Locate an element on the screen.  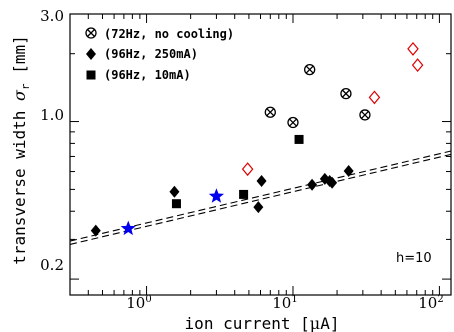
legend-marker-diamond is located at coordinates (91, 54).